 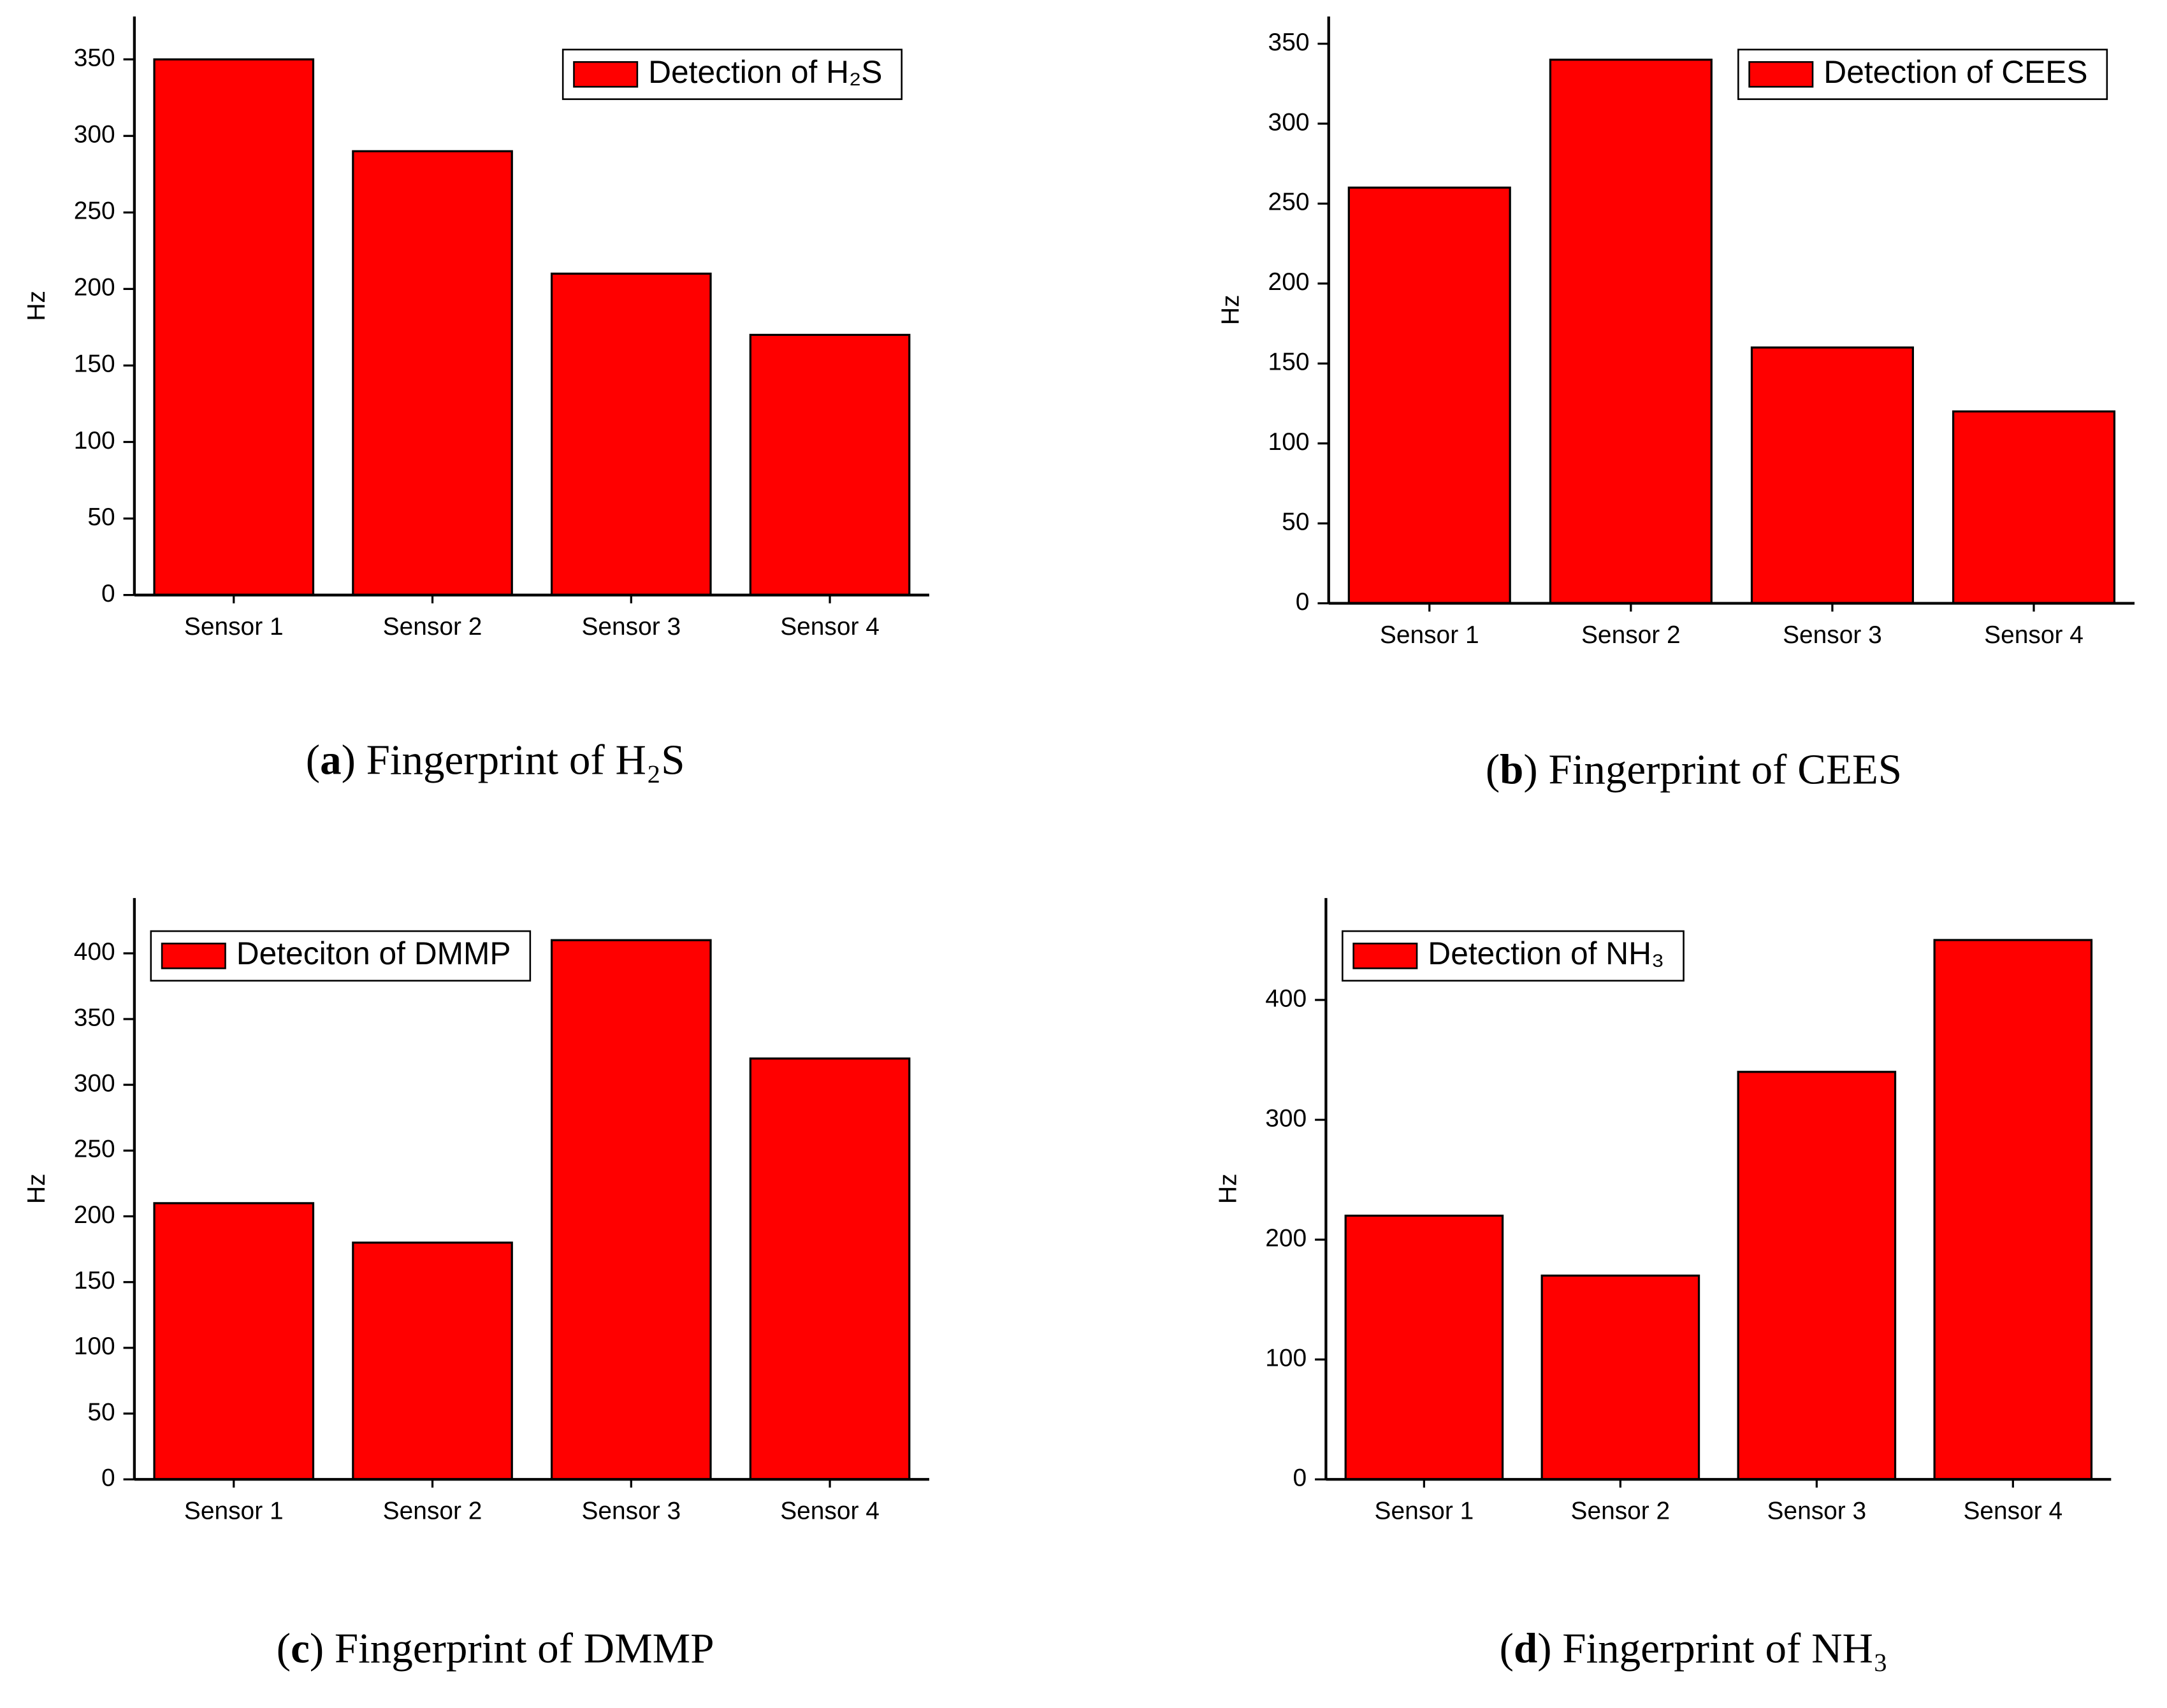 I want to click on caption-part: ) Fingerprint of DMMP, so click(x=512, y=1648).